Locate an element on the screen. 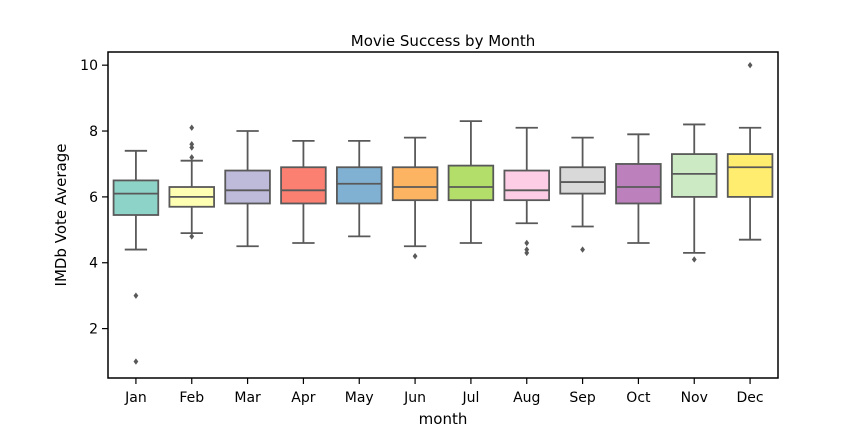  box-group-jun is located at coordinates (415, 198).